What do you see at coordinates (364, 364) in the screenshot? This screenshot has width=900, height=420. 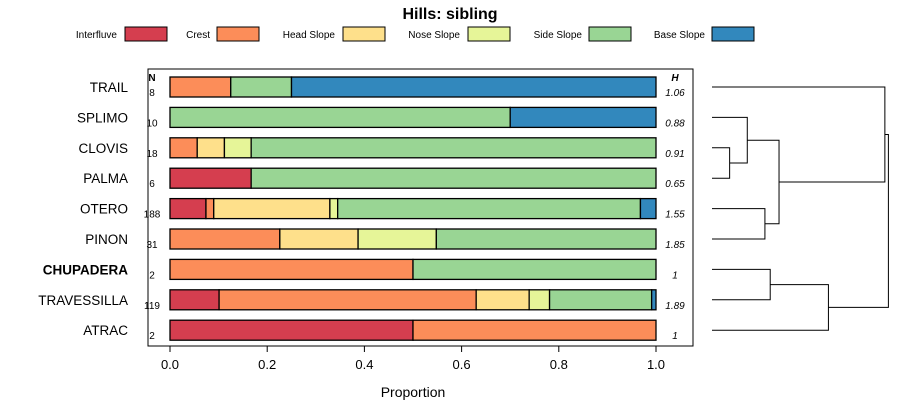 I see `x-tick-label: 0.4` at bounding box center [364, 364].